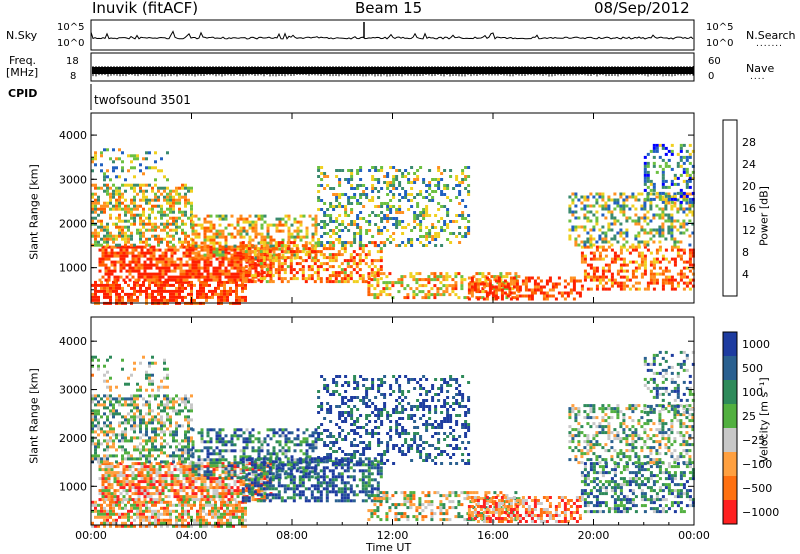 The height and width of the screenshot is (554, 800). Describe the element at coordinates (71, 43) in the screenshot. I see `nsky-tick-bottom: 10^0` at that location.